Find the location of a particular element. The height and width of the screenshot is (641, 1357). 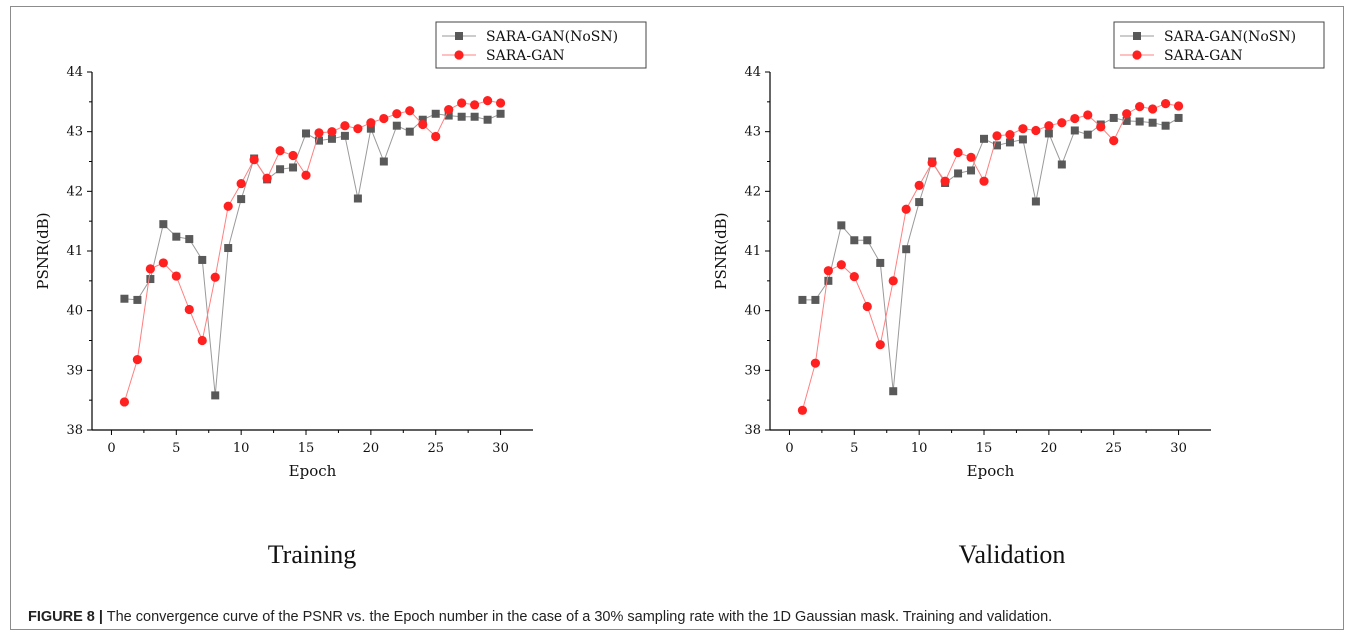

x-tick-label: 20 is located at coordinates (1049, 448).